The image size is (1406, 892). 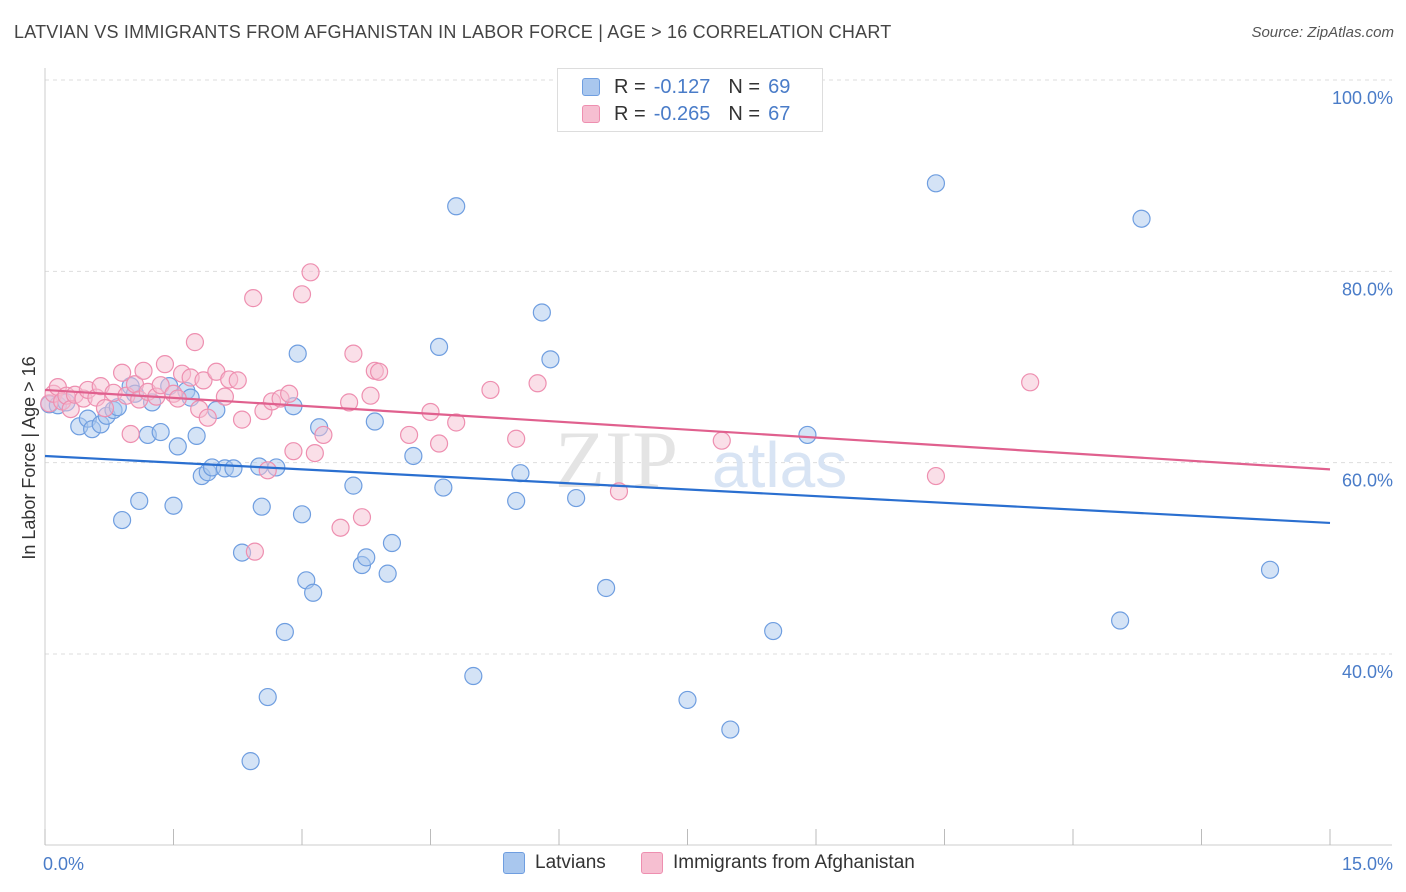 I want to click on series-legend-afghanistan: Immigrants from Afghanistan, so click(x=778, y=863).